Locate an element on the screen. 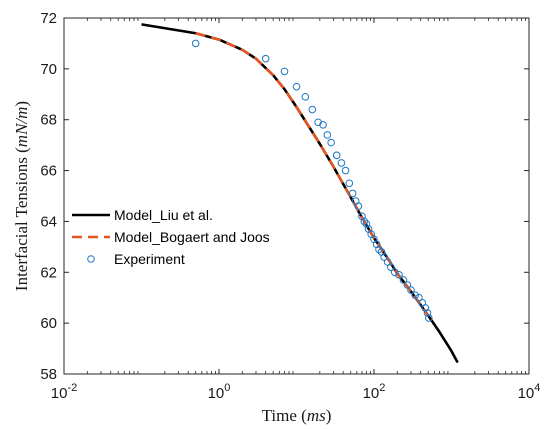 This screenshot has width=545, height=429. y-tick-label: 62 is located at coordinates (48, 272).